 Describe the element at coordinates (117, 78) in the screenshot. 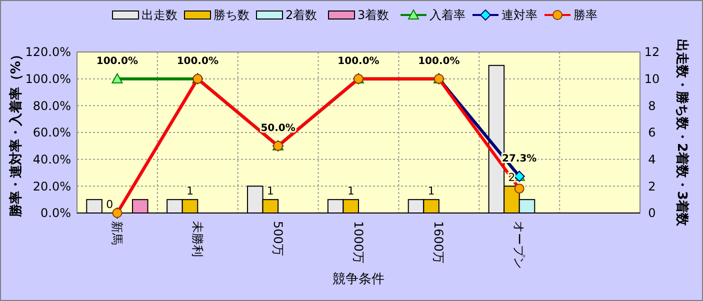

I see `point` at that location.